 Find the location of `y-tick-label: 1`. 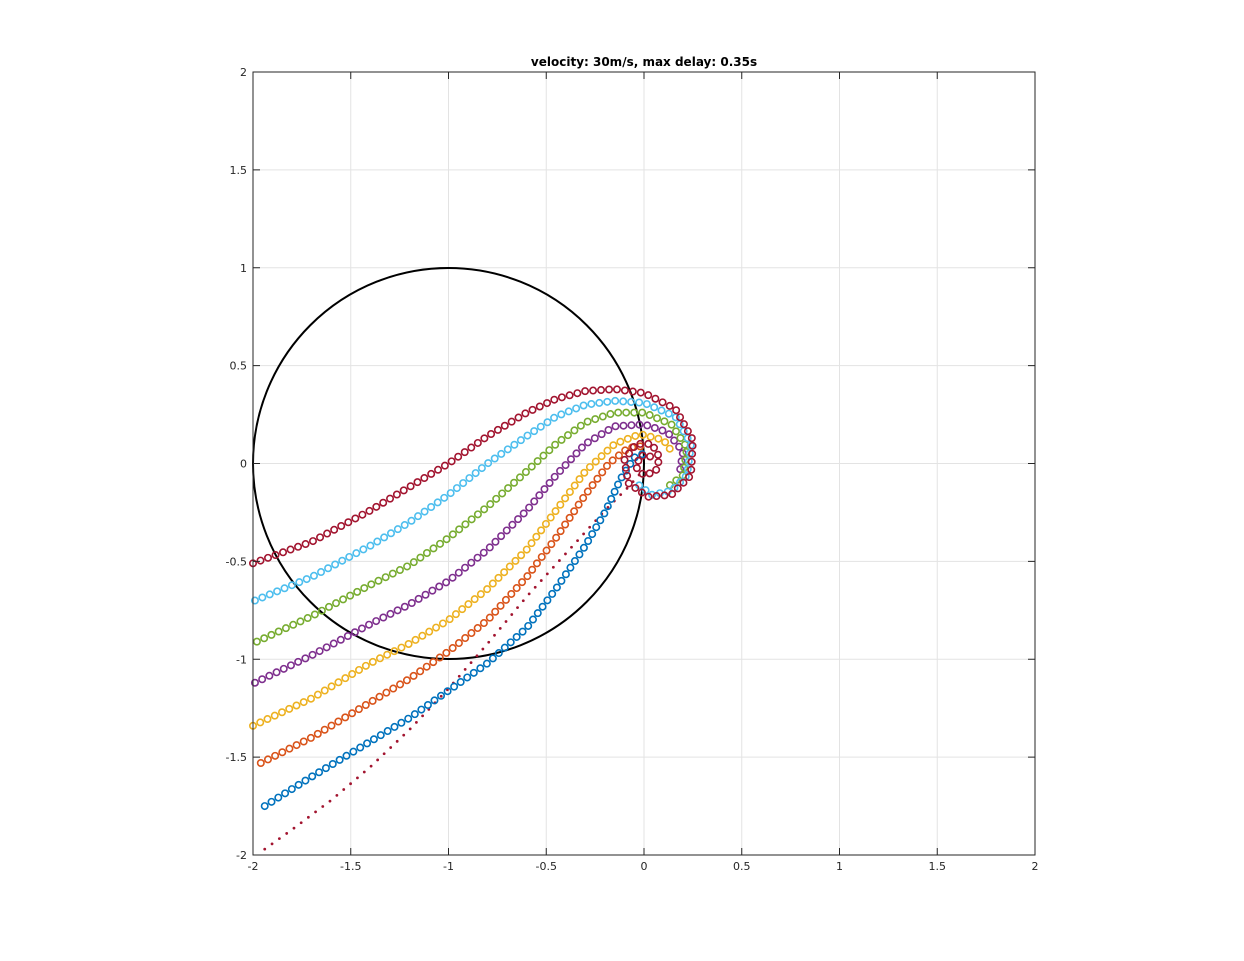

y-tick-label: 1 is located at coordinates (243, 268).